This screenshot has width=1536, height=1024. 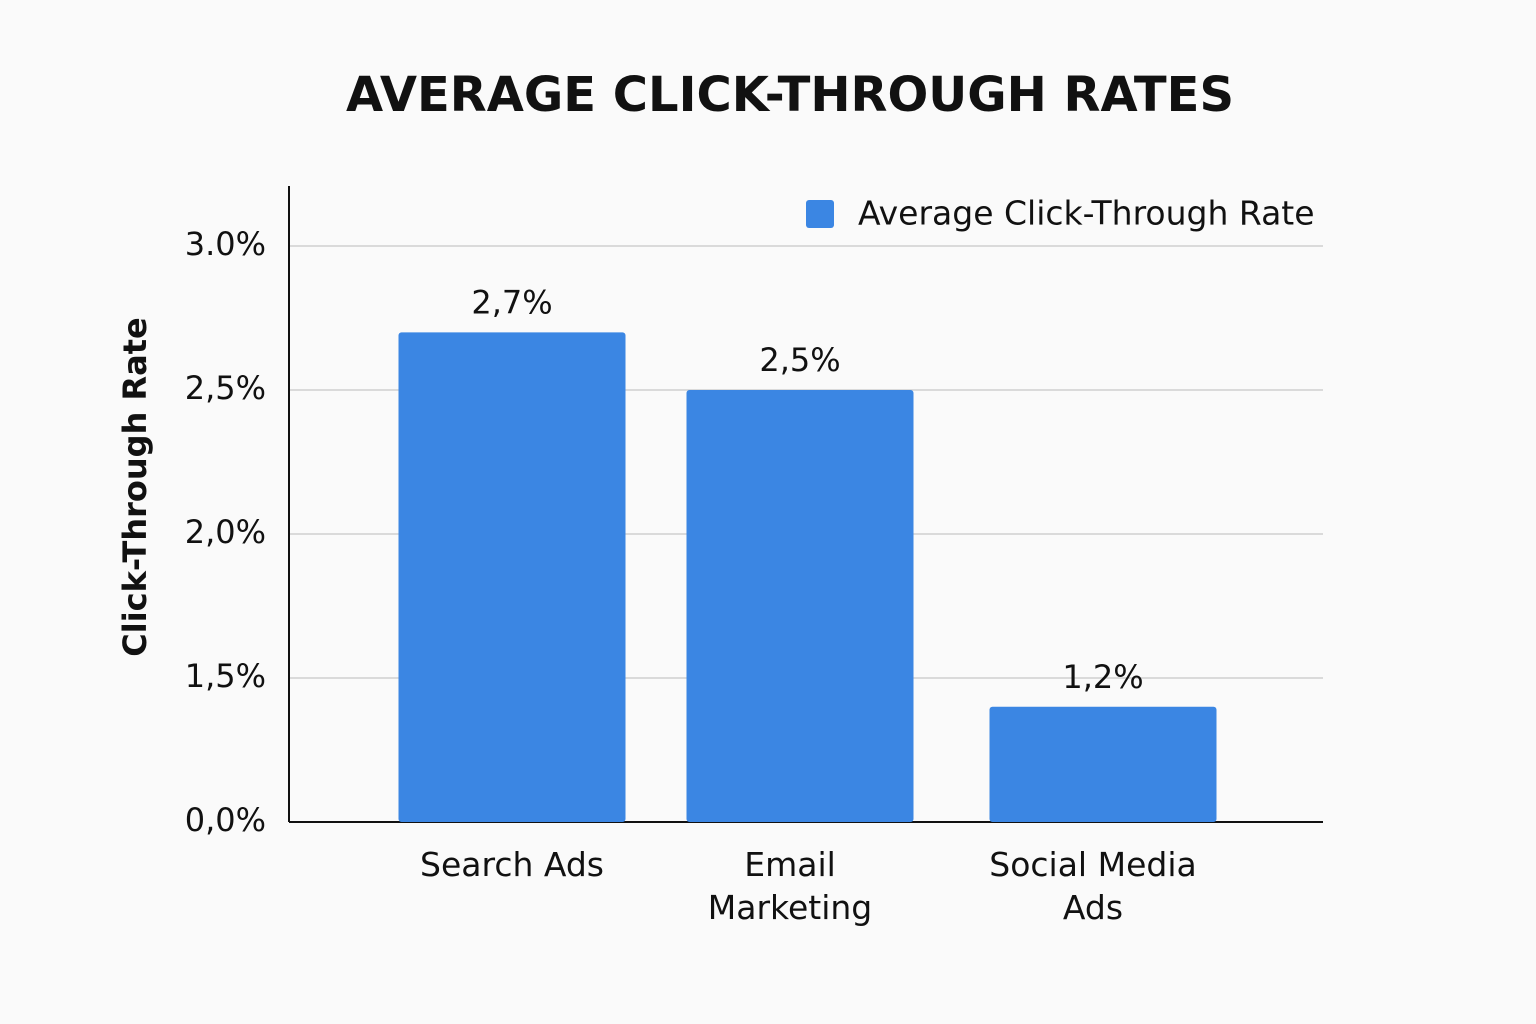 I want to click on x-tick-label: Social Media Ads, so click(x=1093, y=886).